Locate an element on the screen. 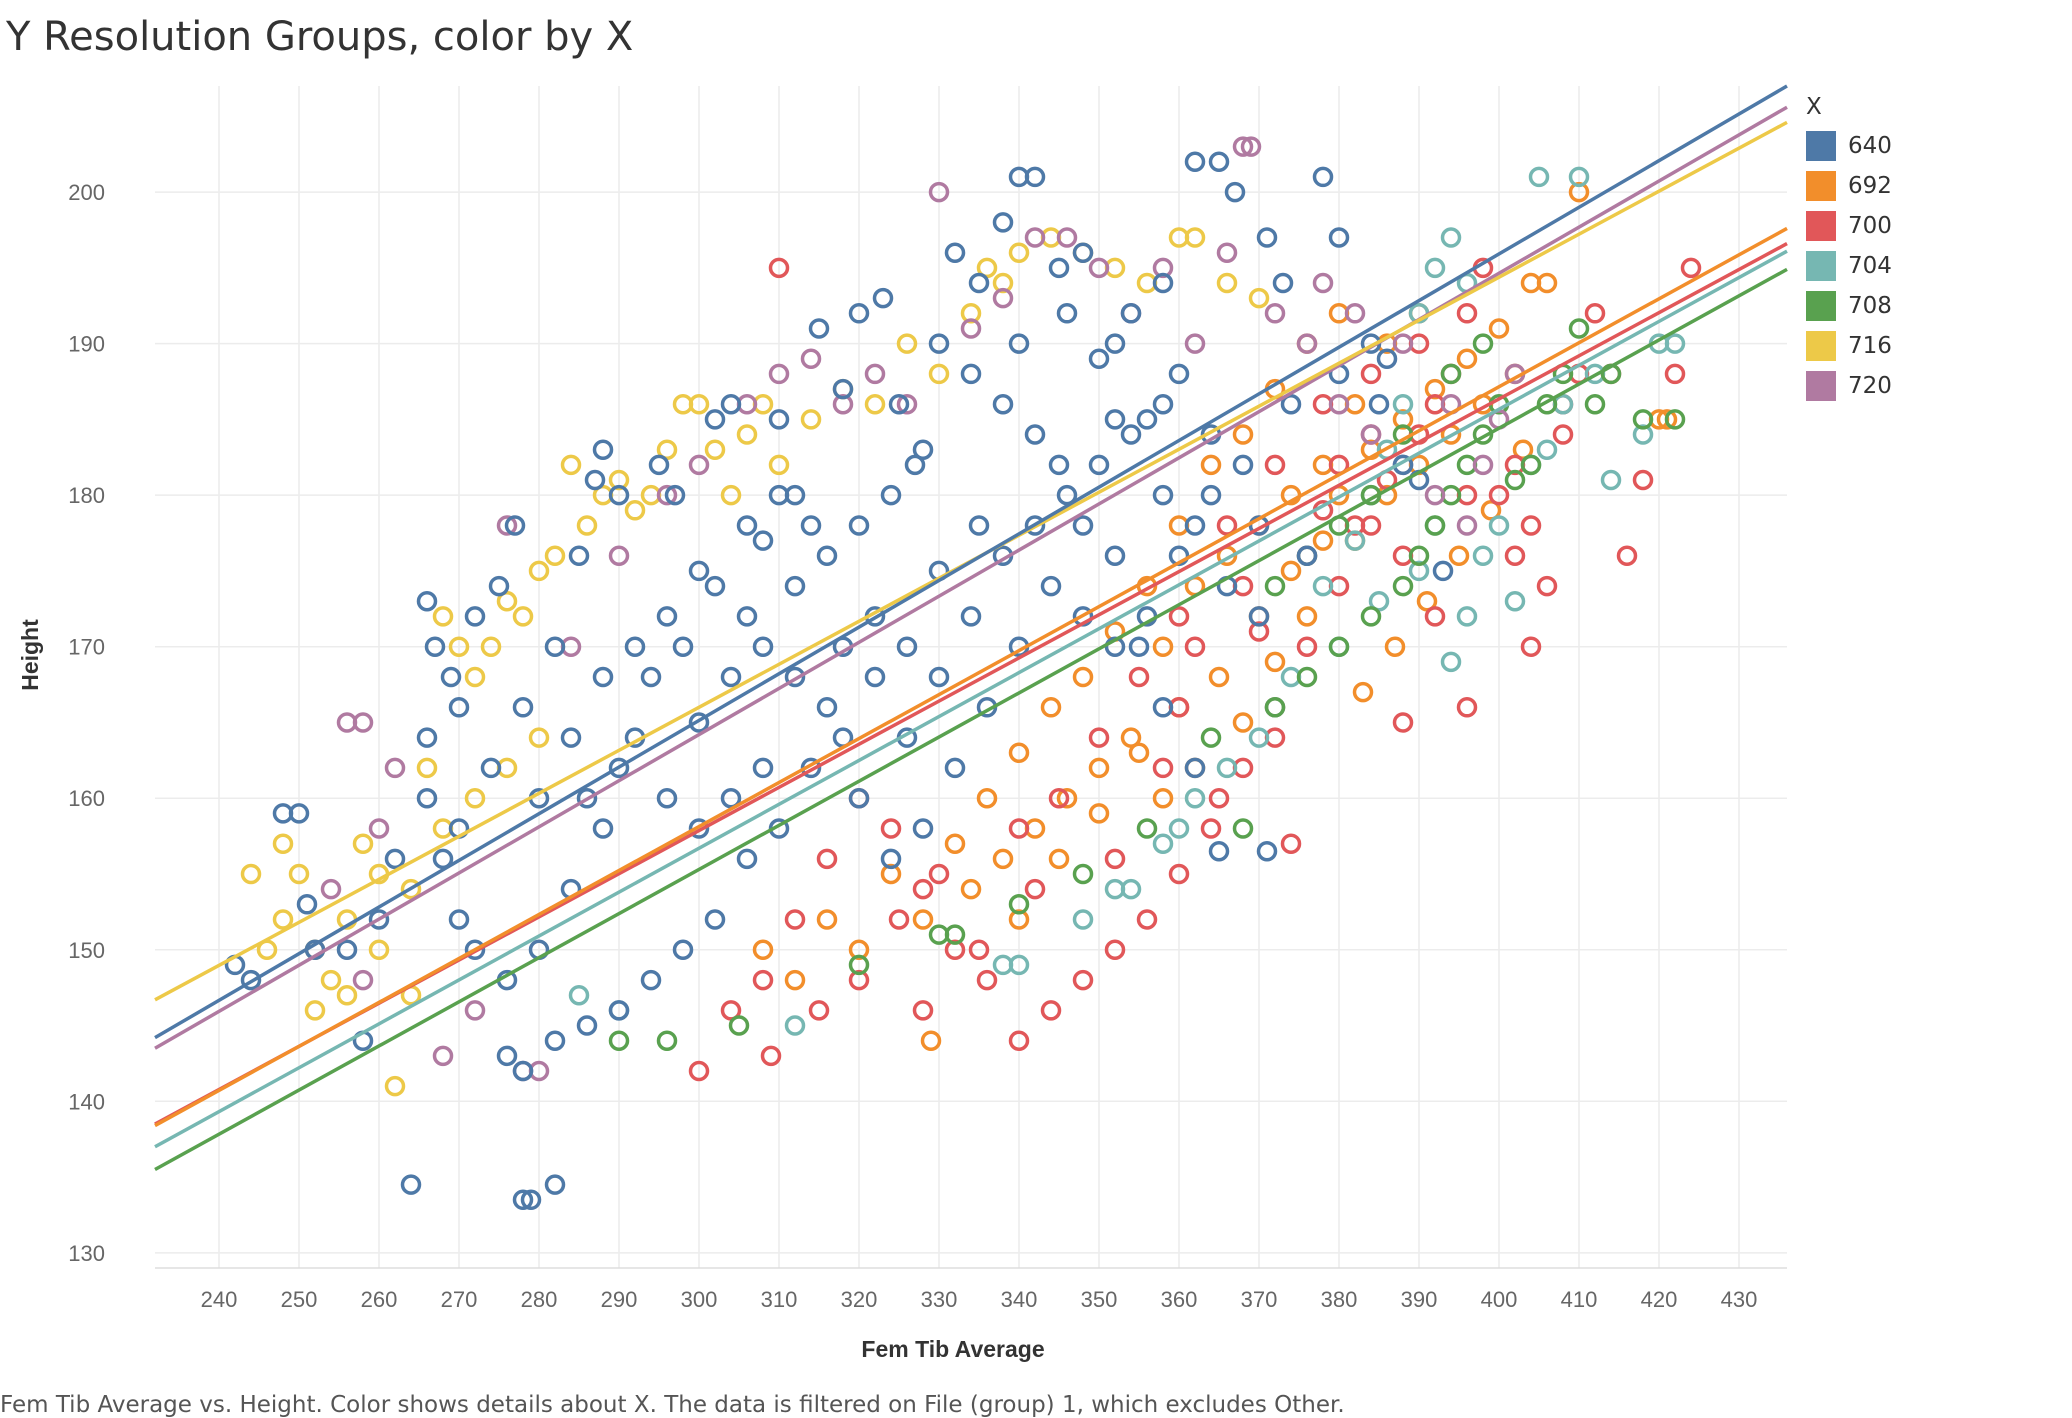 The height and width of the screenshot is (1418, 2072). legend-item-704: 704 is located at coordinates (1849, 266).